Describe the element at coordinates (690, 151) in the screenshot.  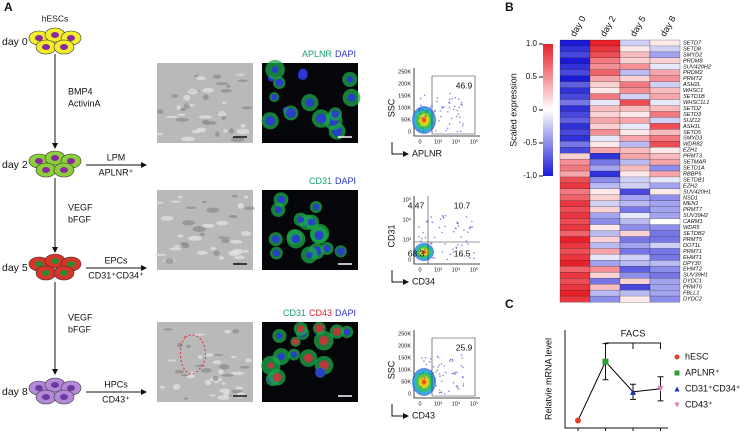
I see `gene-label: EZH1` at that location.